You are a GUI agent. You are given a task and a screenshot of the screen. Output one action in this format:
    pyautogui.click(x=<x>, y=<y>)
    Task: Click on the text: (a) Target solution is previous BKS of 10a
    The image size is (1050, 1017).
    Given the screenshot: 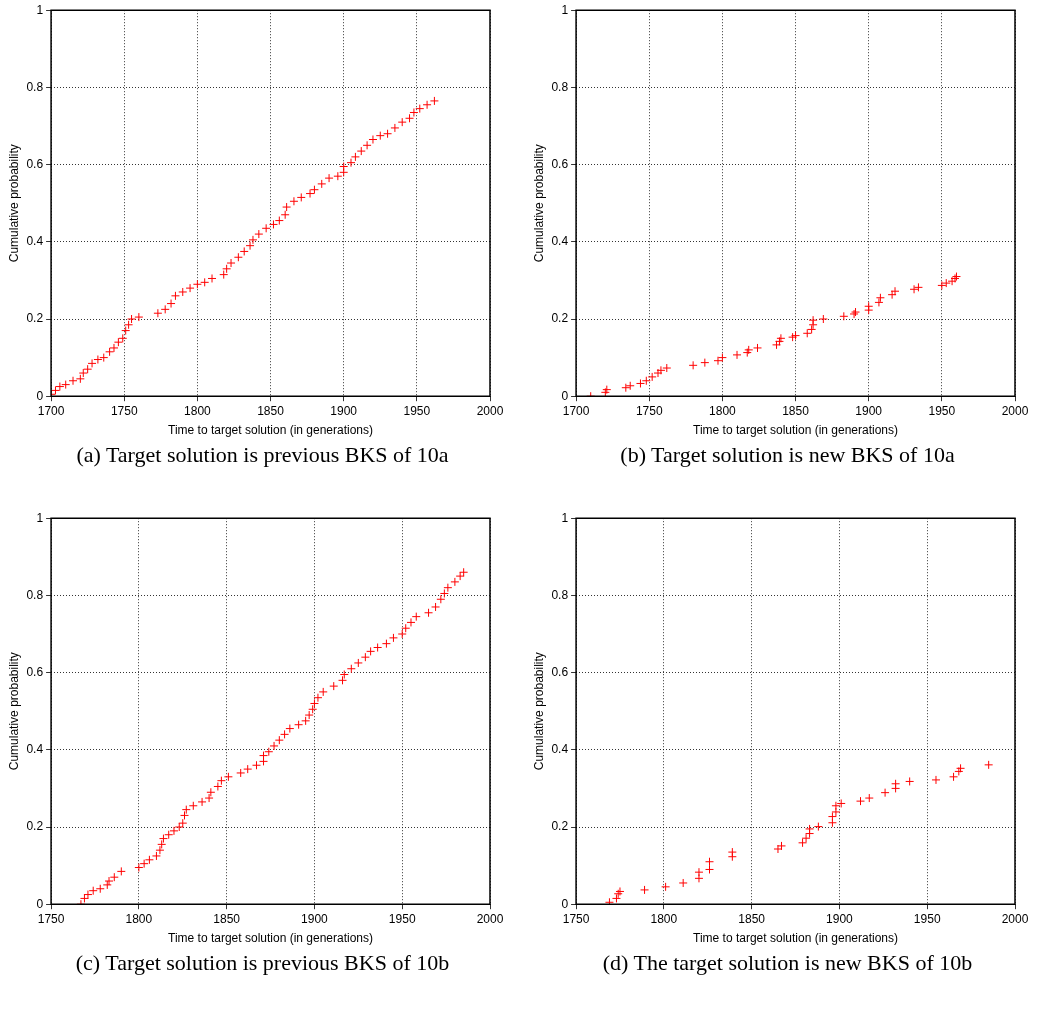 What is the action you would take?
    pyautogui.click(x=262, y=455)
    